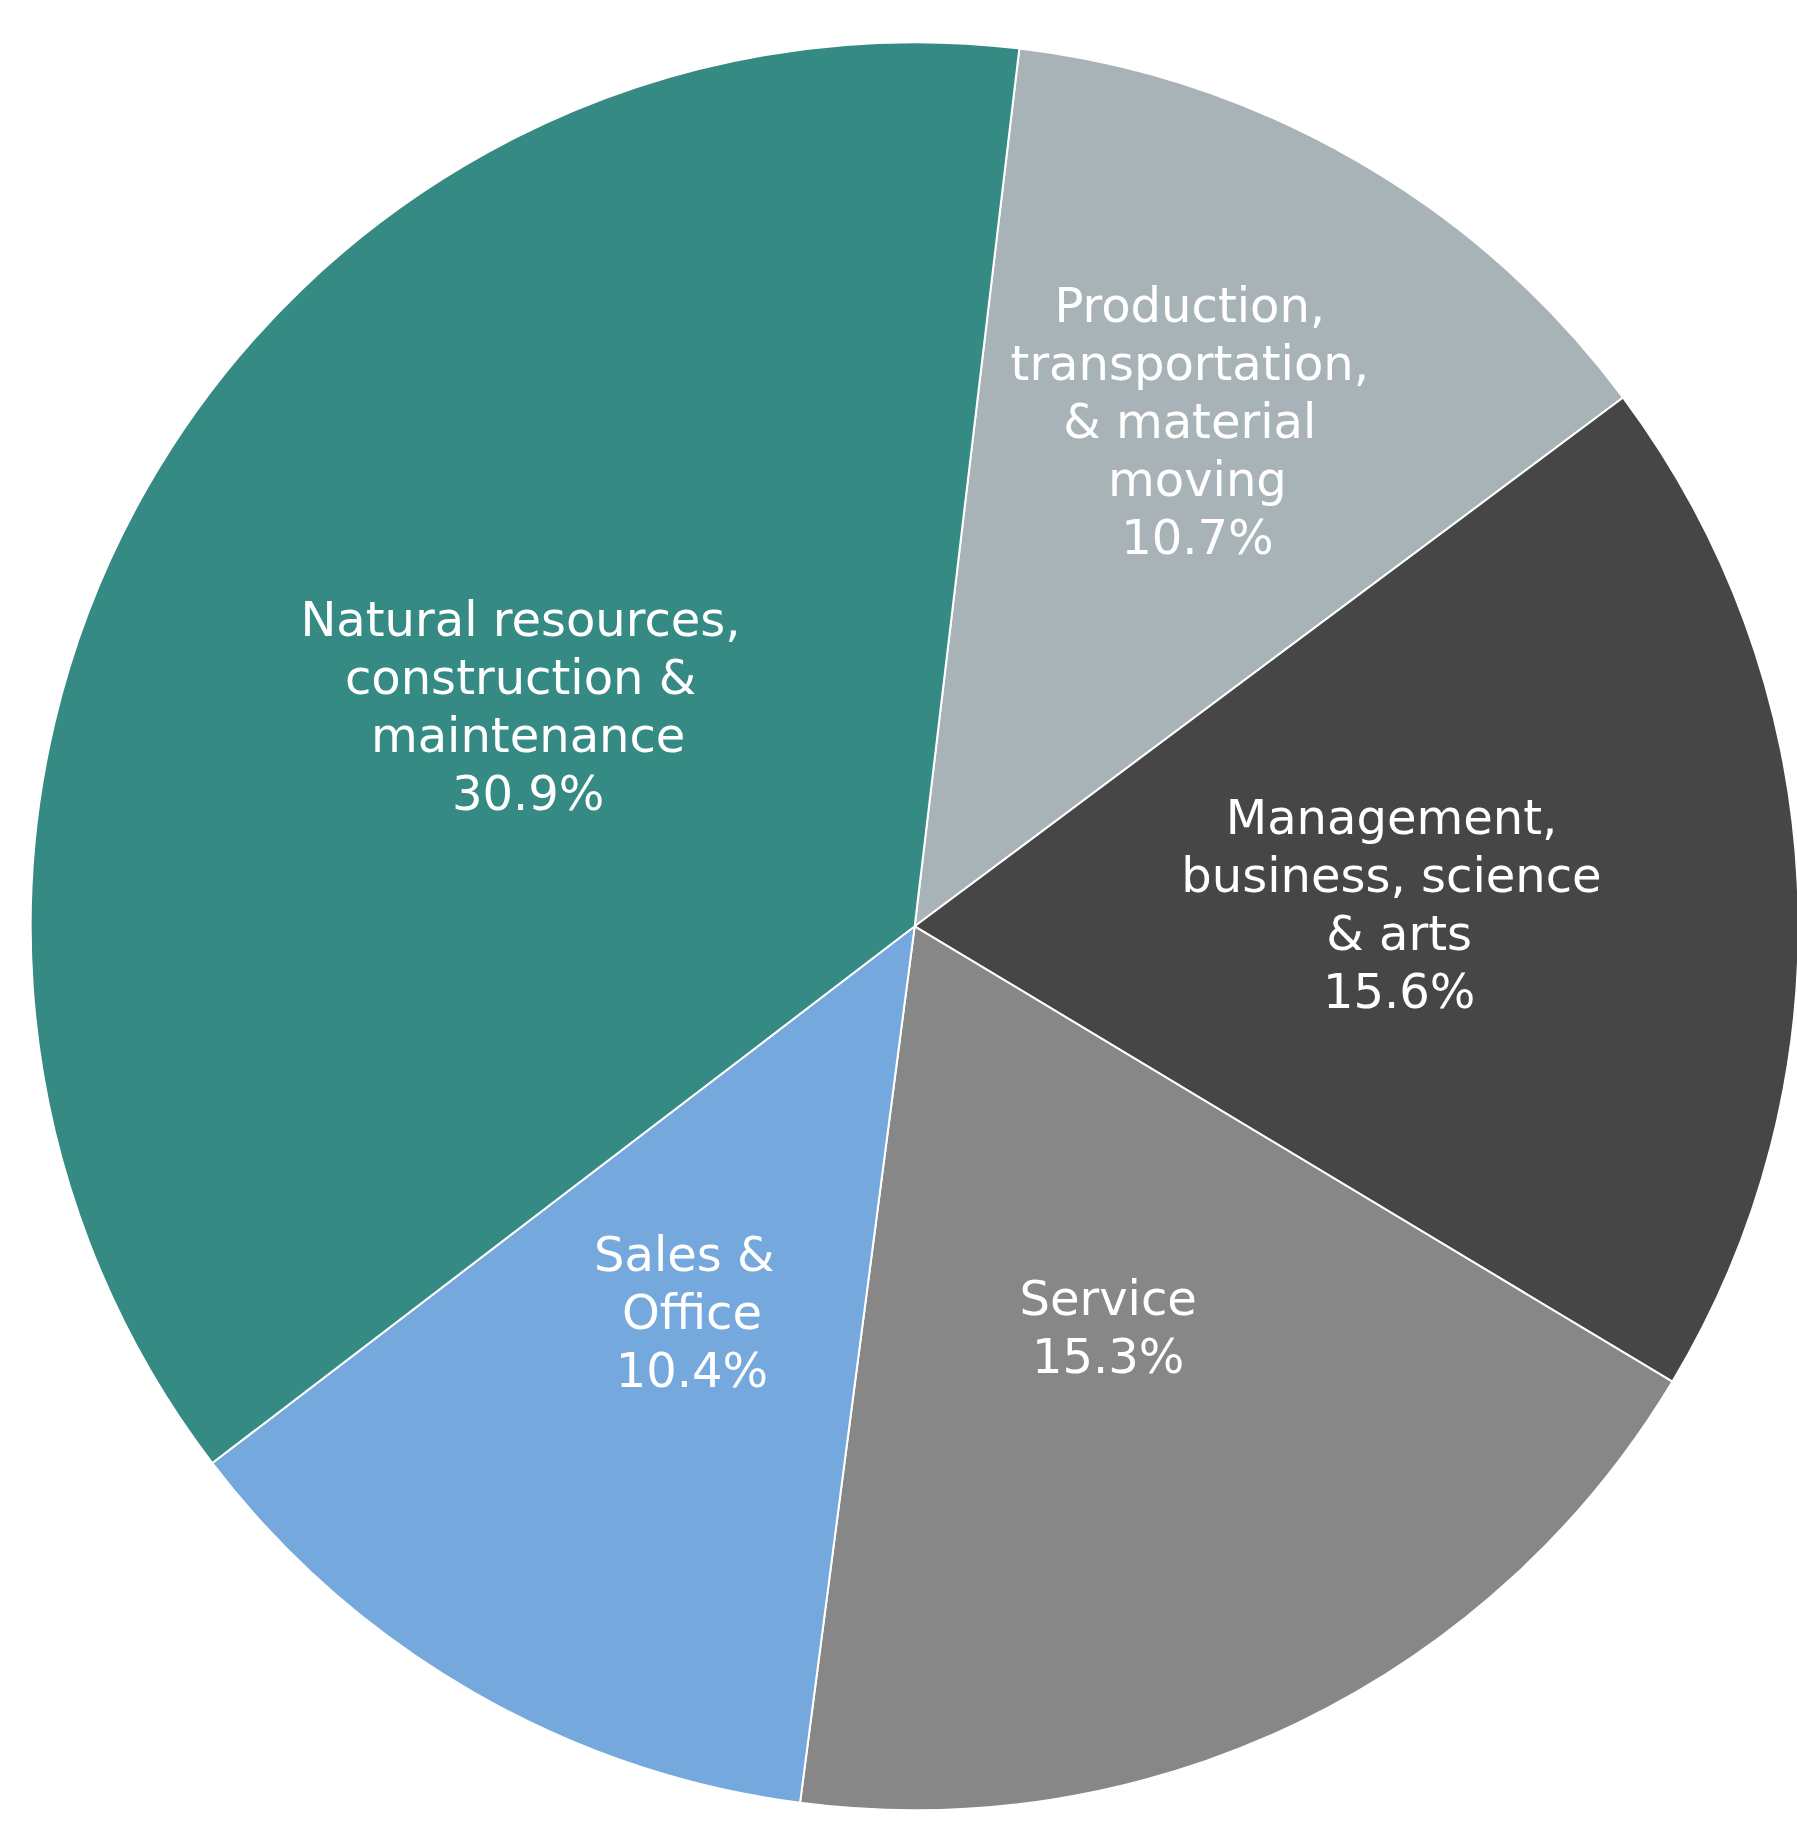 The width and height of the screenshot is (1797, 1827). Describe the element at coordinates (1399, 991) in the screenshot. I see `data-label: 15.6%` at that location.